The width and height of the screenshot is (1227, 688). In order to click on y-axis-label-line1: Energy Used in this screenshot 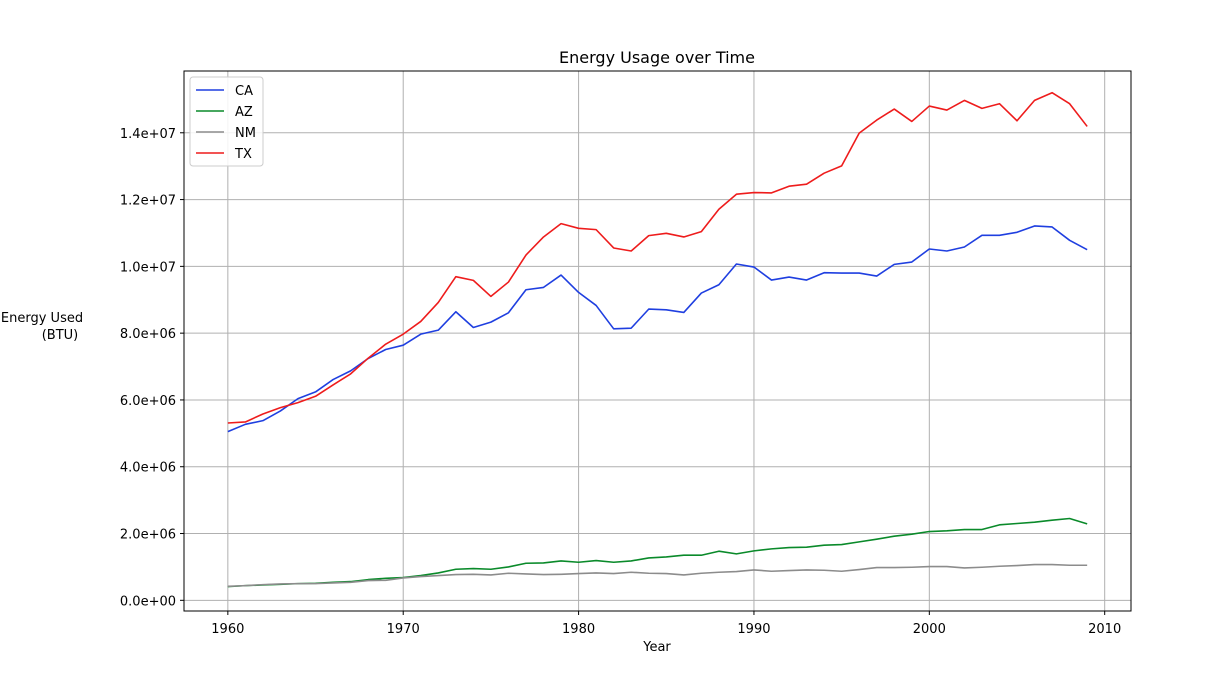, I will do `click(42, 318)`.